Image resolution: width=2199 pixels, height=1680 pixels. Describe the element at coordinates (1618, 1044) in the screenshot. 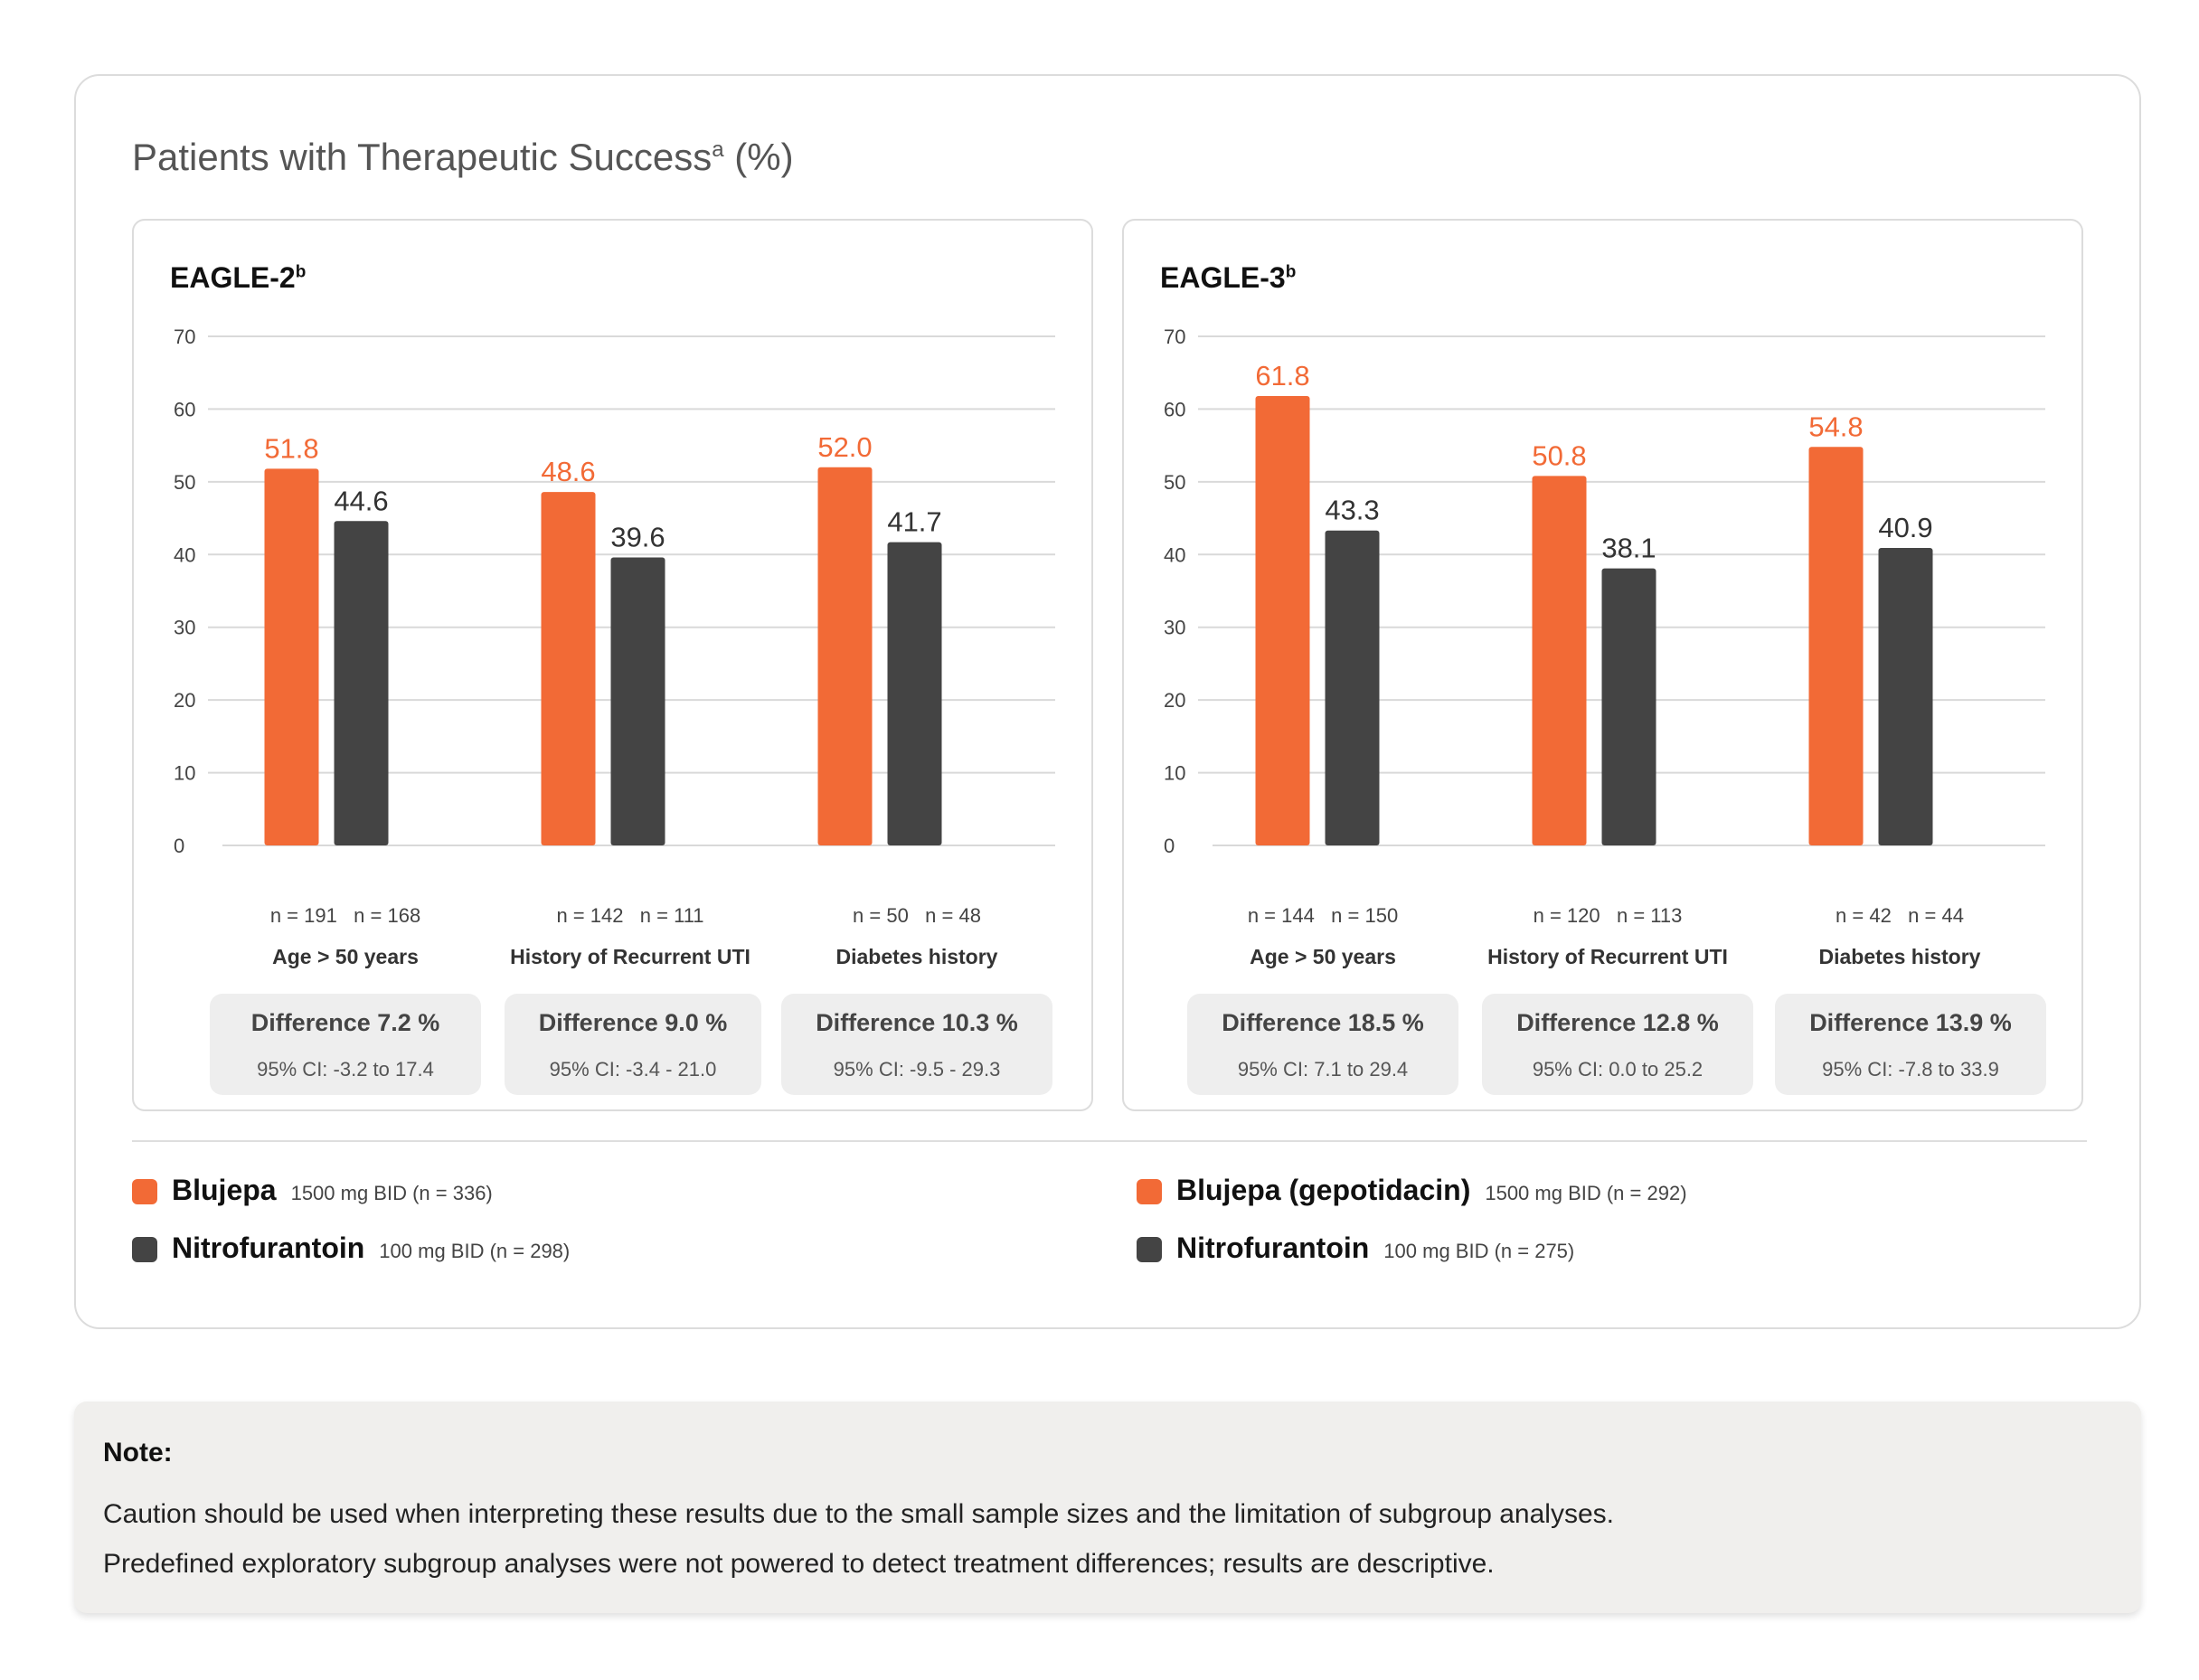

I see `difference-box: Difference 12.8 % 95% CI: 0.0 to 25.2` at that location.